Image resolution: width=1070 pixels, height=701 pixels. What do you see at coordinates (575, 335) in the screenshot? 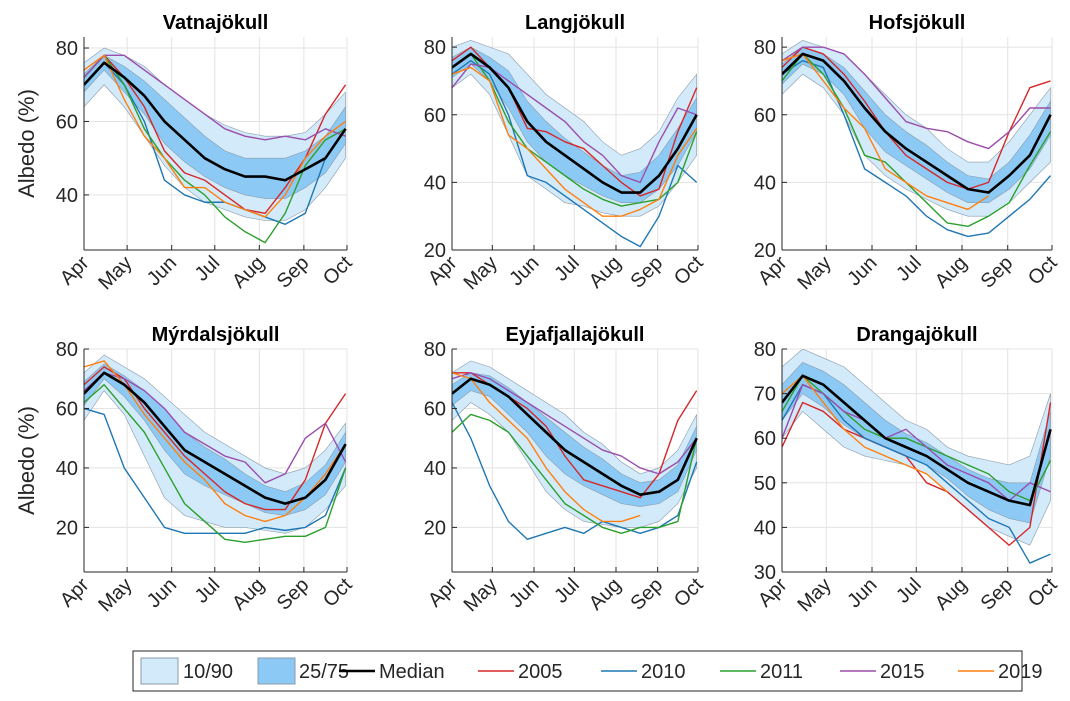
I see `chart-title: Eyjafjallajökull` at bounding box center [575, 335].